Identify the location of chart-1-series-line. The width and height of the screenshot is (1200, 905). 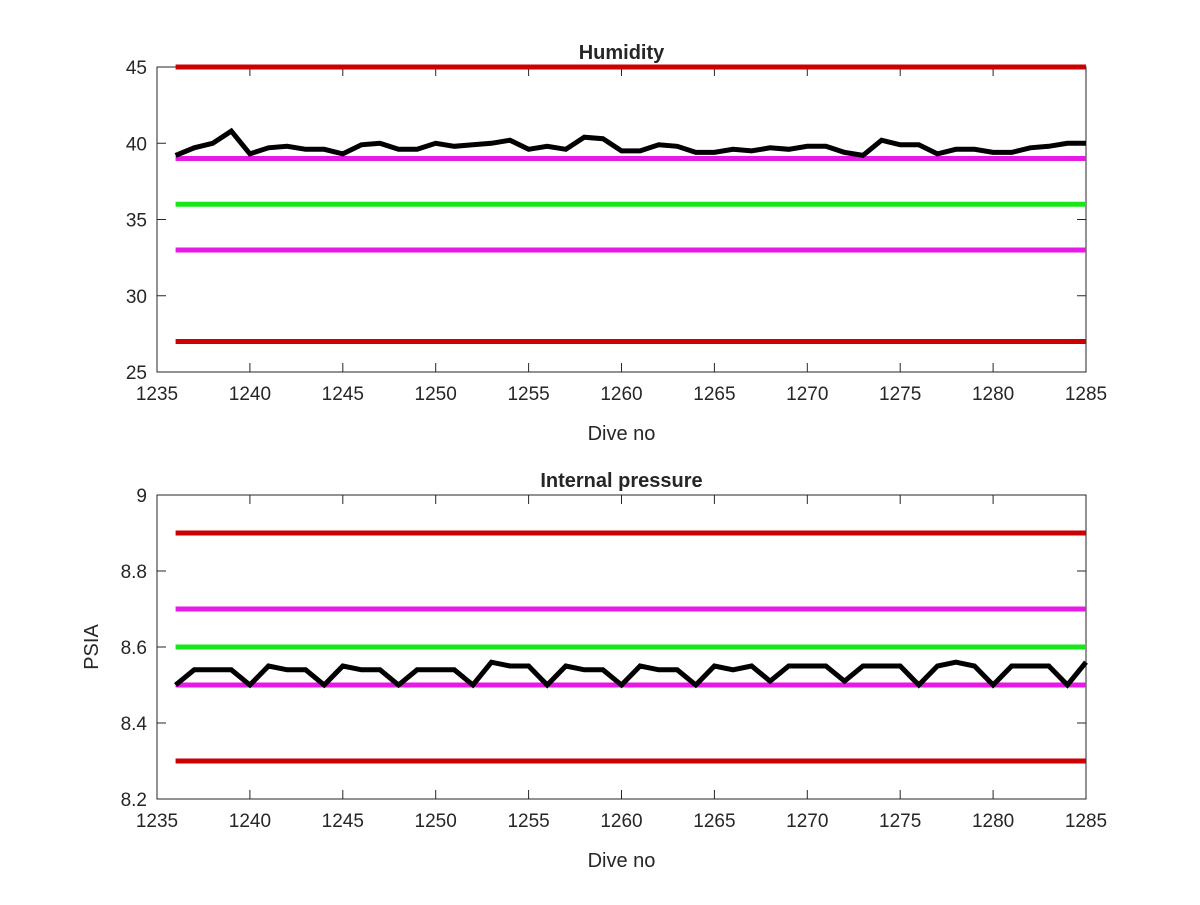
(630, 143).